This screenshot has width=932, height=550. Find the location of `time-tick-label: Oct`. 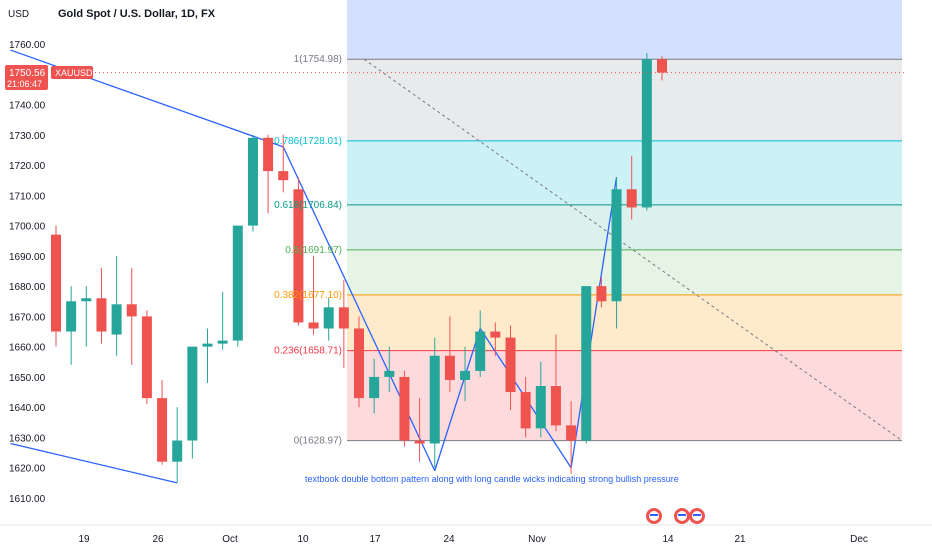

time-tick-label: Oct is located at coordinates (230, 539).